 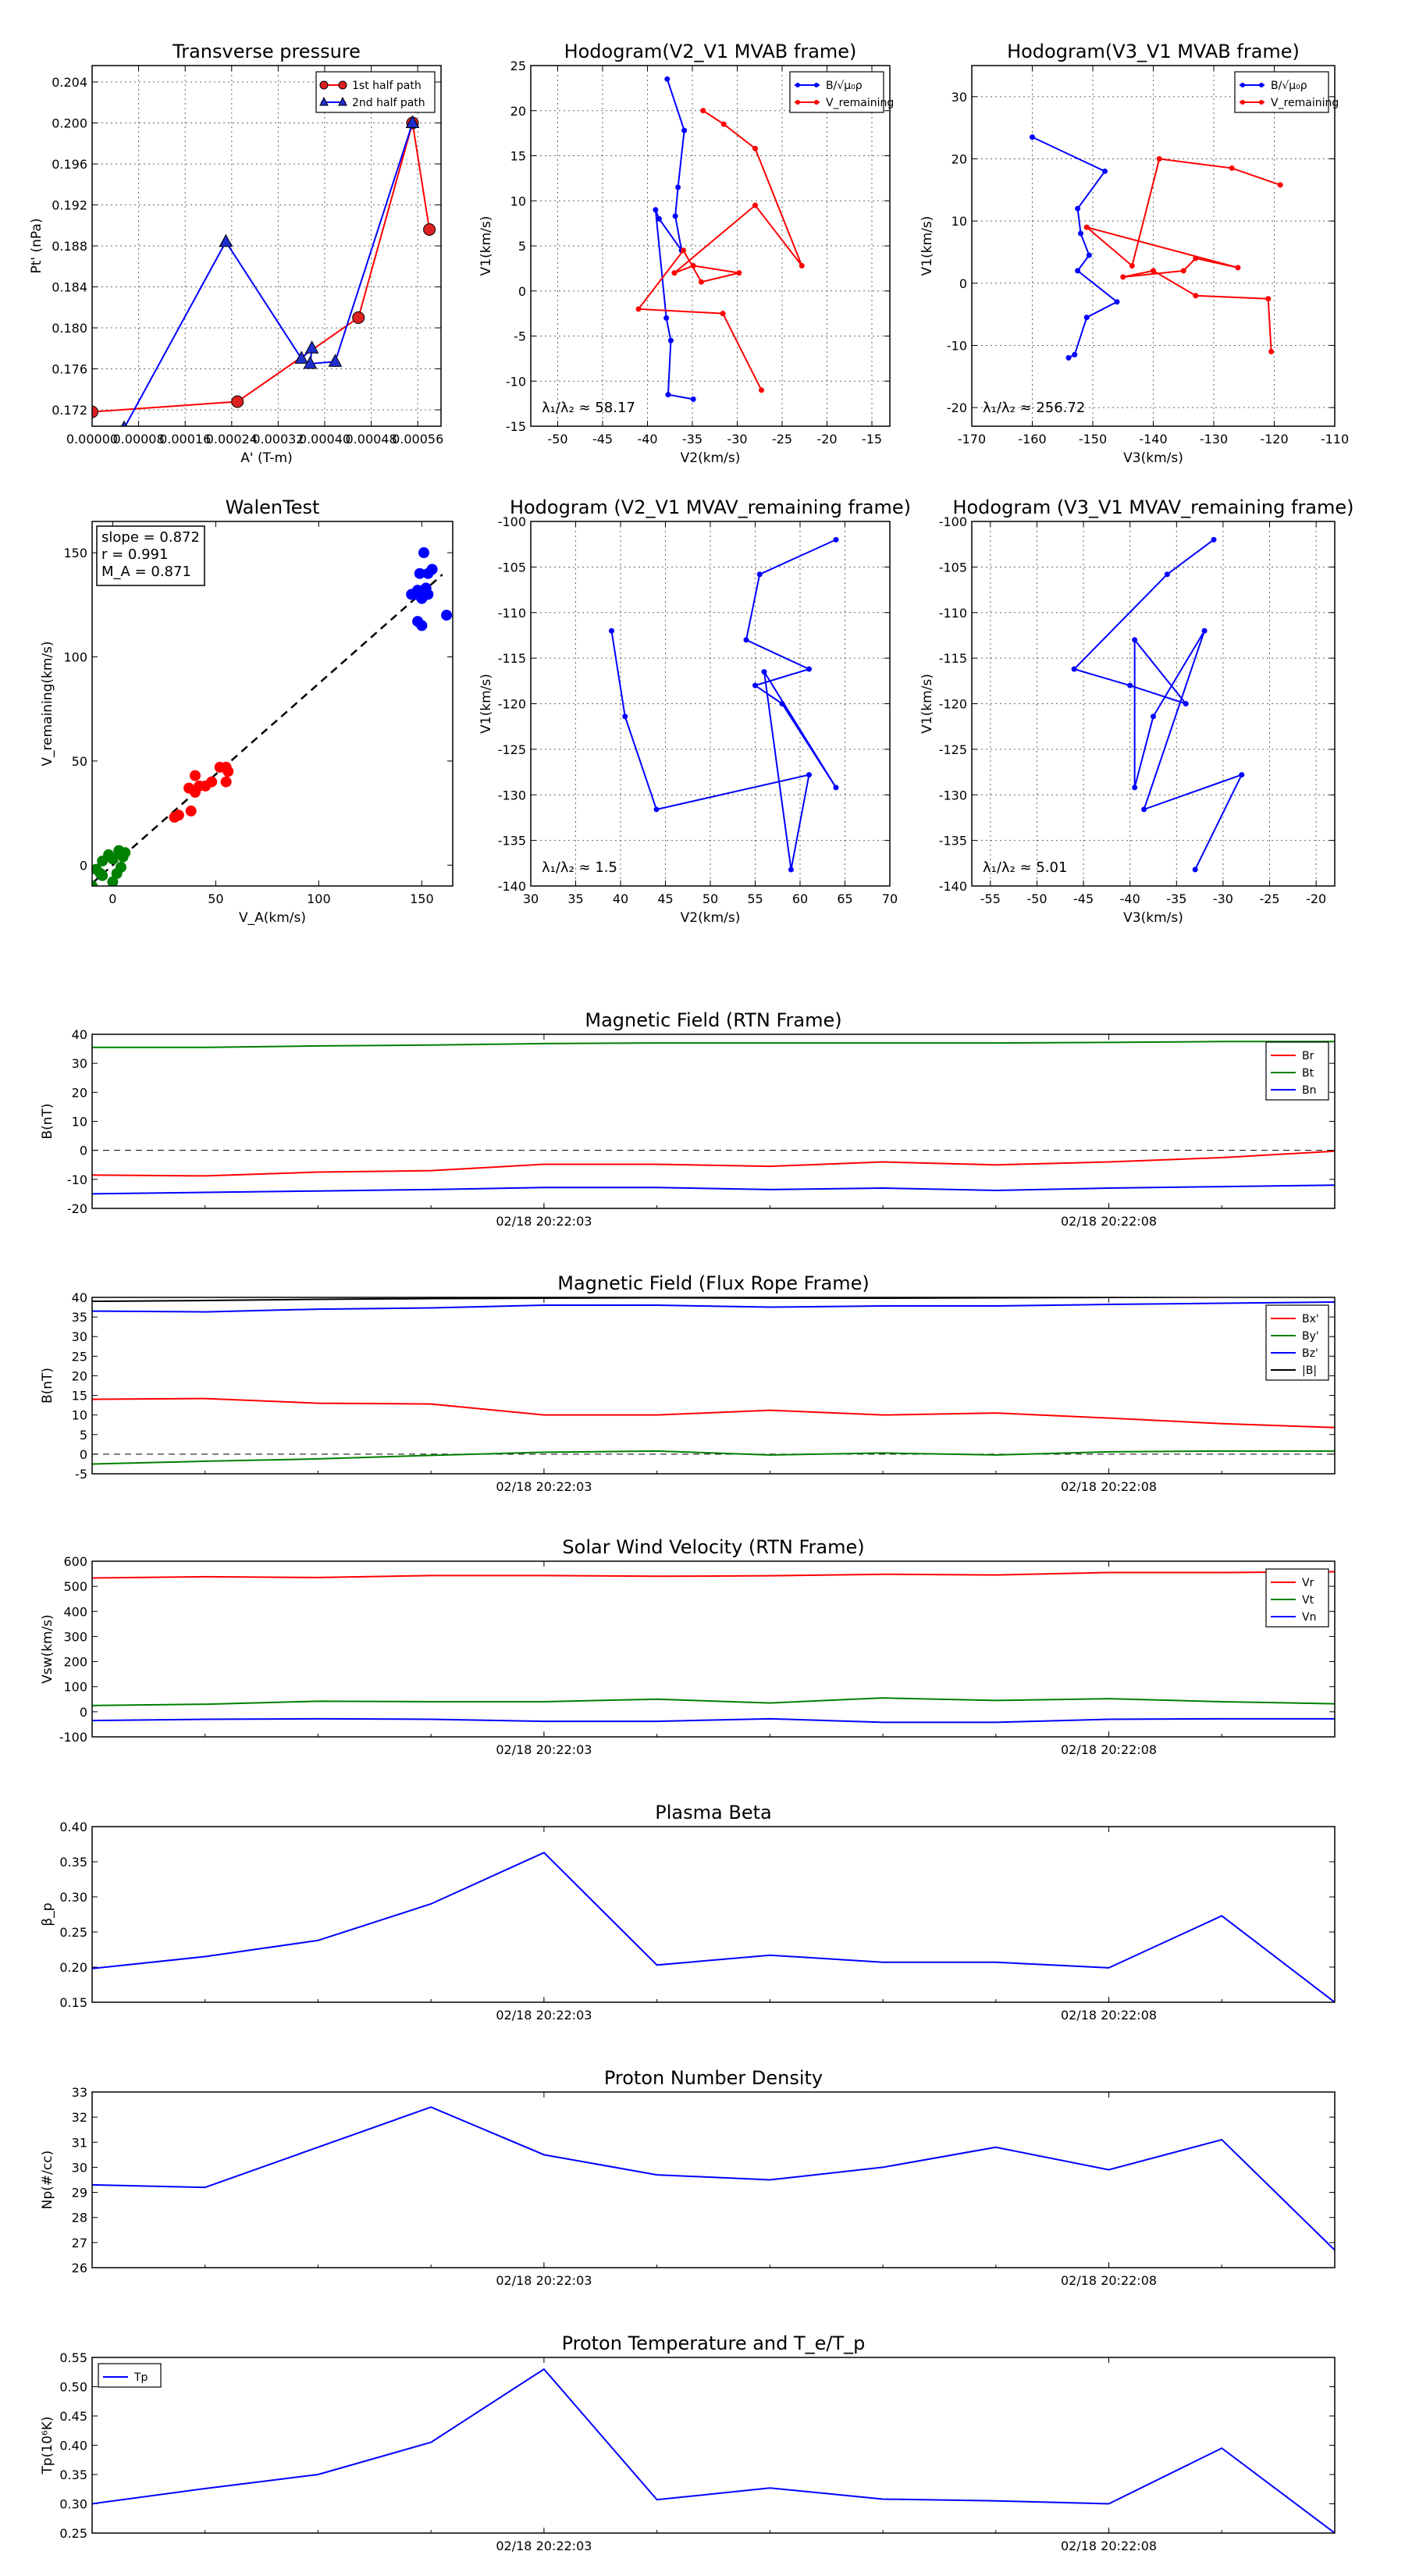 What do you see at coordinates (1335, 439) in the screenshot?
I see `x-tick-label: -110` at bounding box center [1335, 439].